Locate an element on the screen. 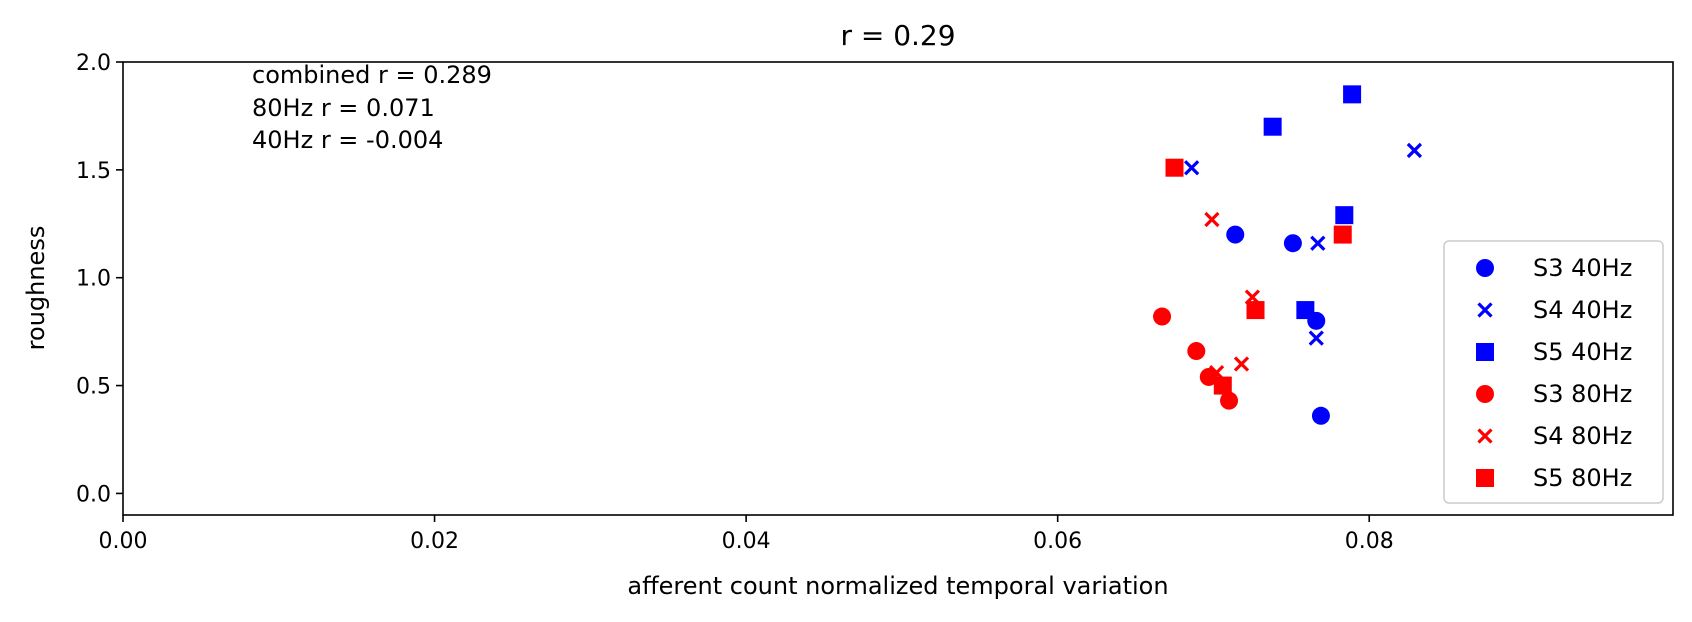 This screenshot has height=622, width=1692. y-tick-label: 2.0 is located at coordinates (93, 63).